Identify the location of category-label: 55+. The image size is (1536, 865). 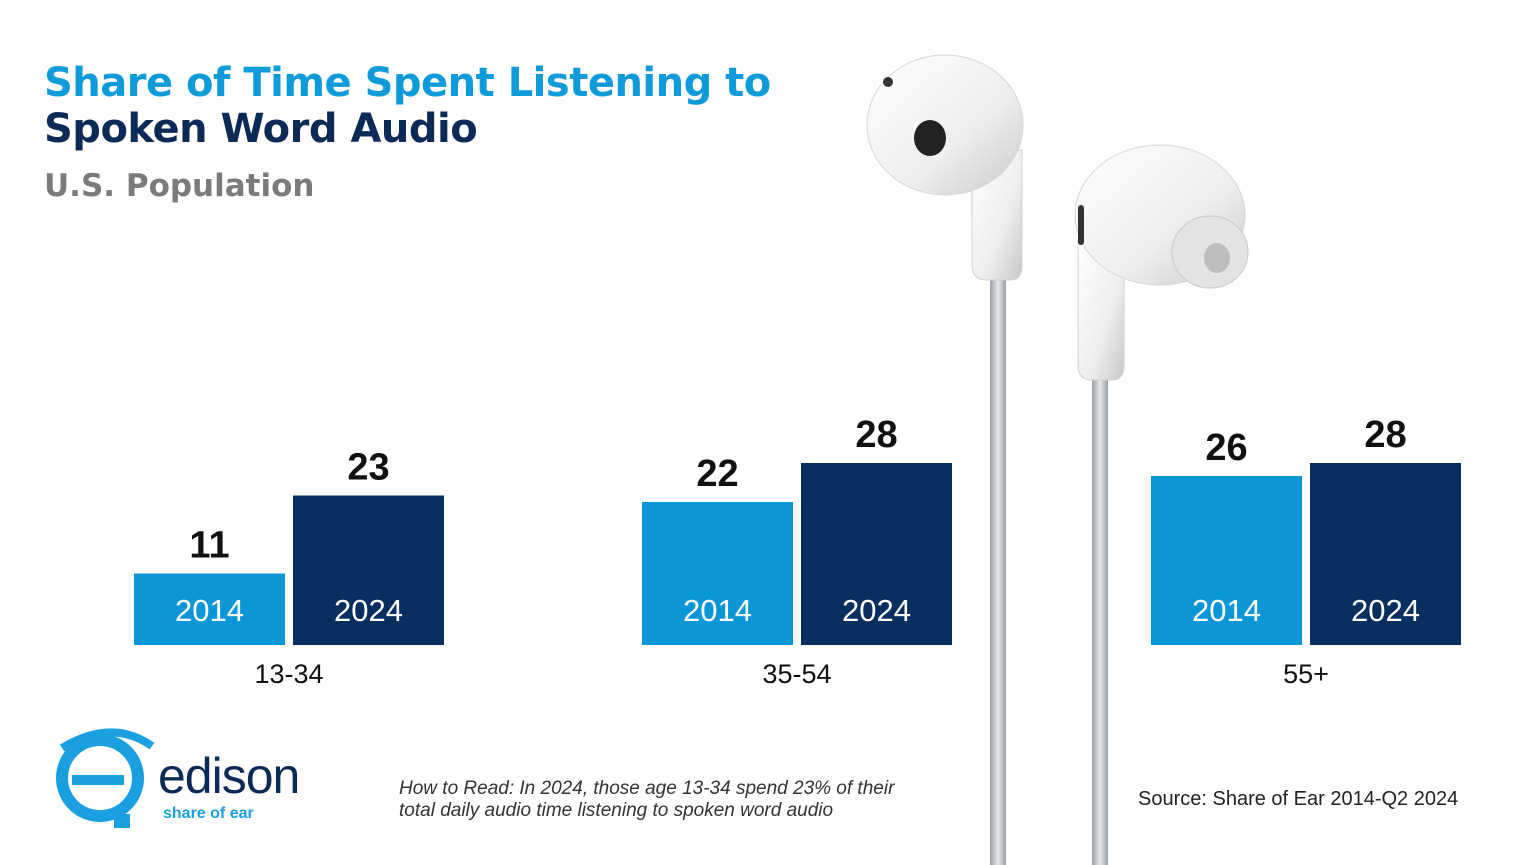
(1306, 674).